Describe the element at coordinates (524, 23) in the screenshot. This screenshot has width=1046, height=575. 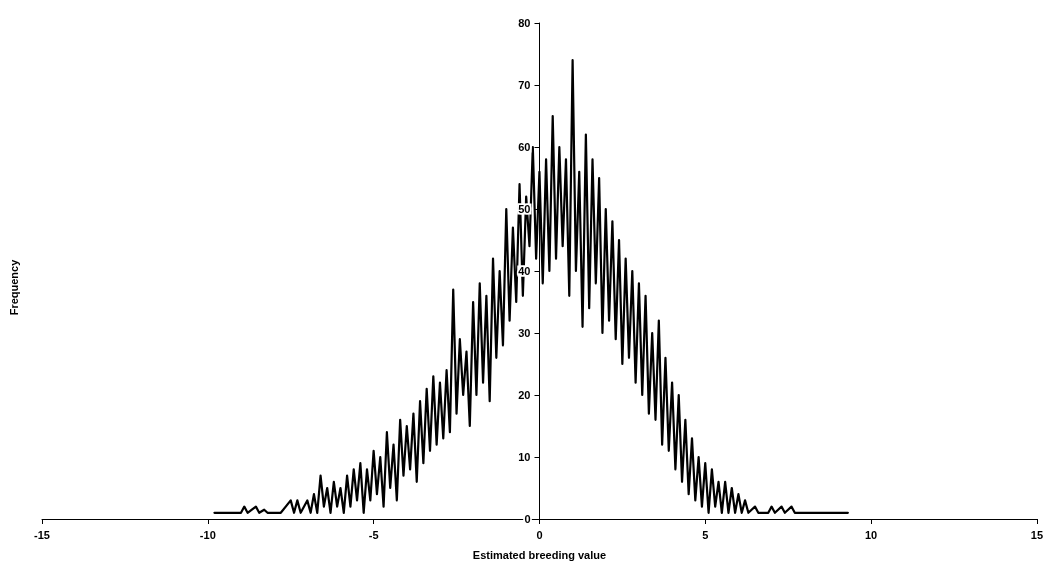
I see `y-tick-label: 80` at that location.